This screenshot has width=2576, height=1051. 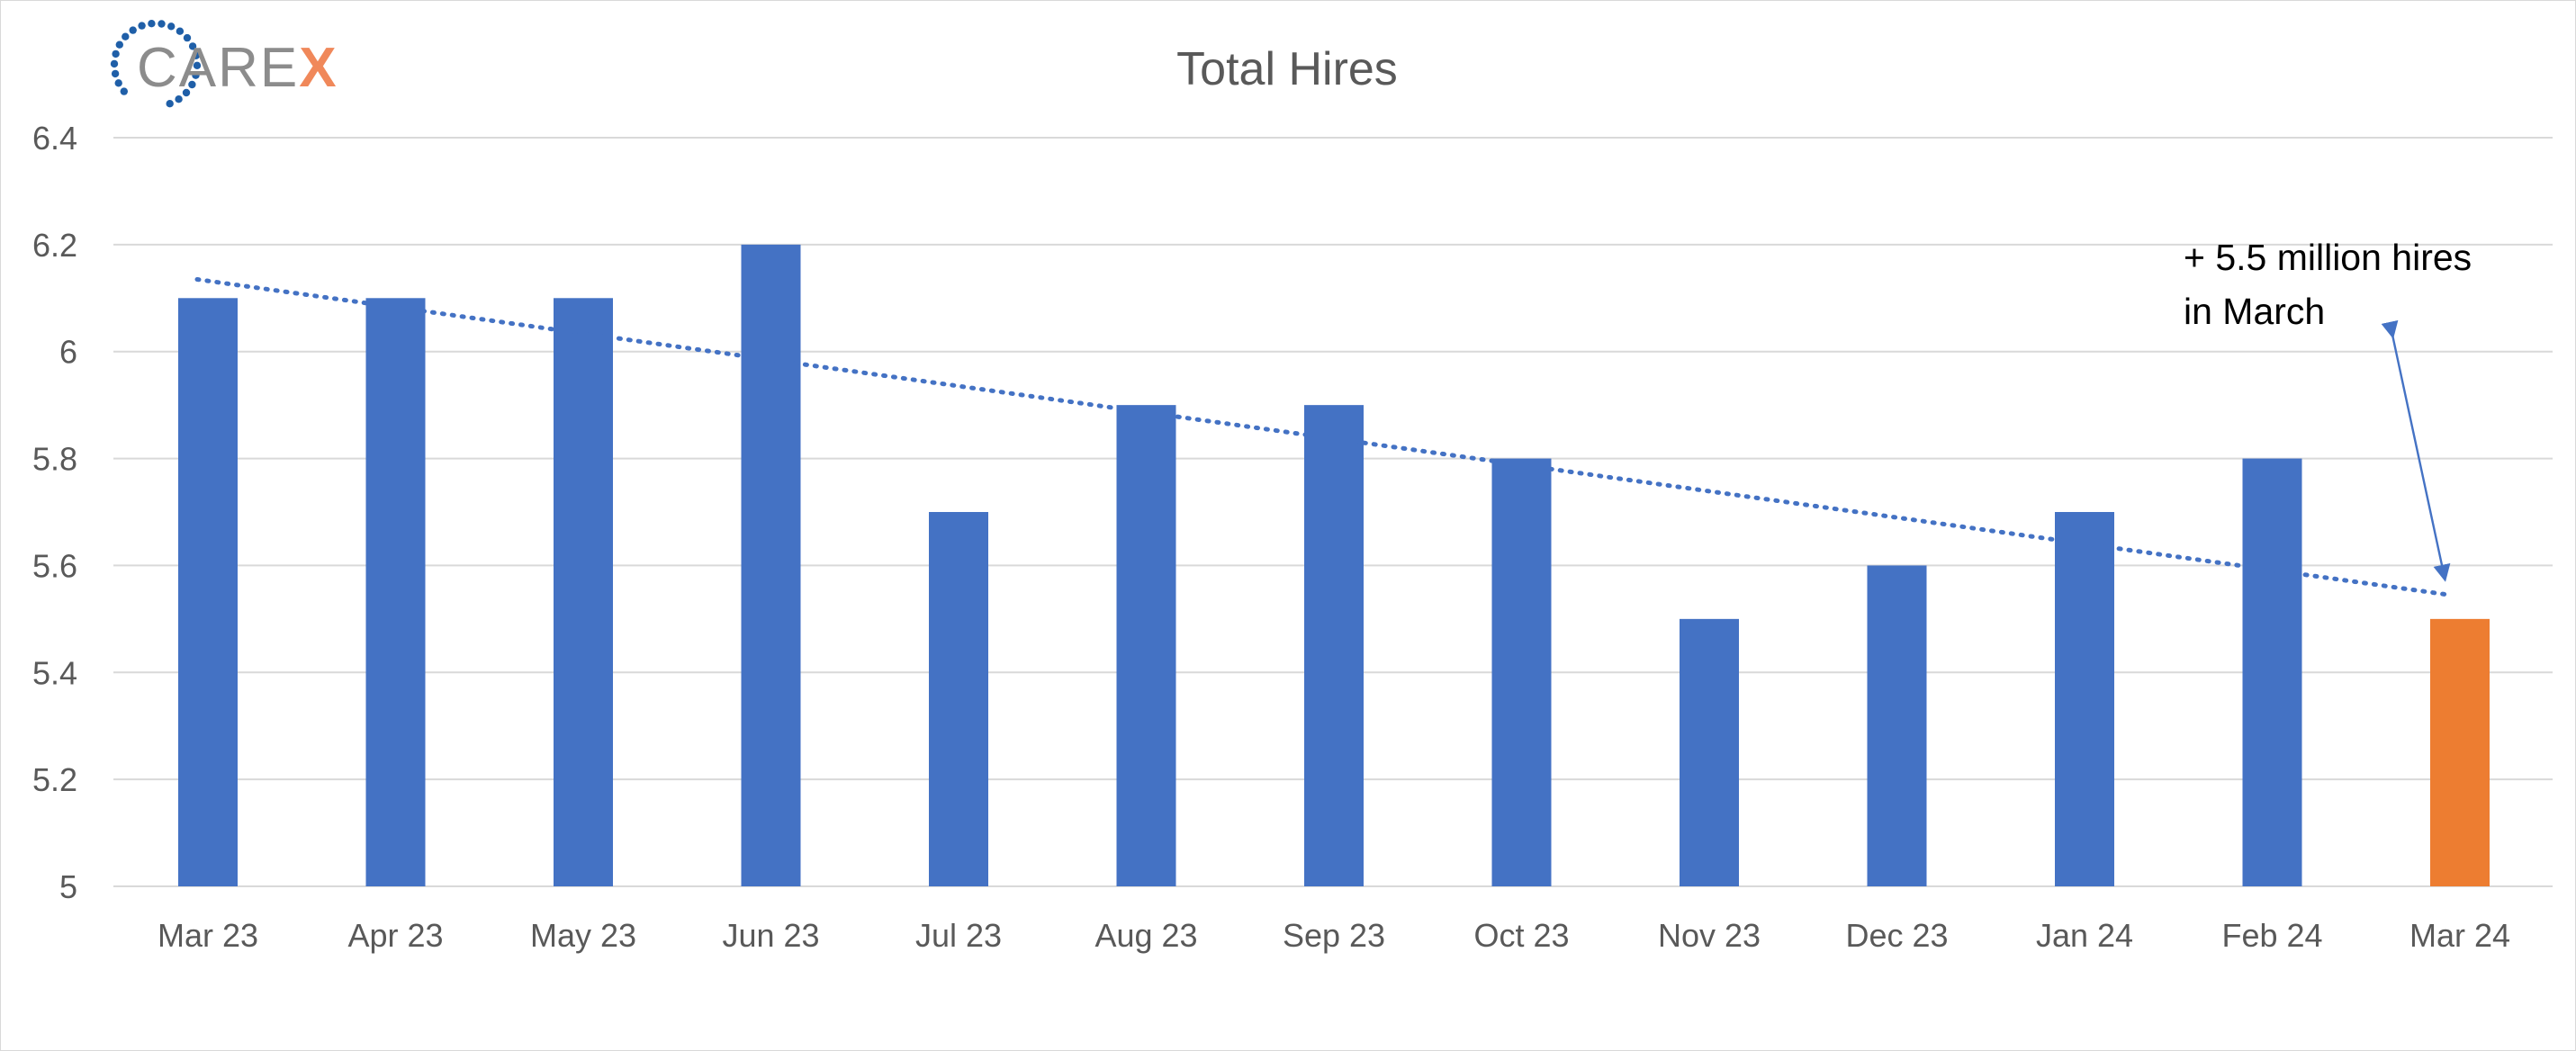 What do you see at coordinates (1145, 935) in the screenshot?
I see `x-tick-label: Aug 23` at bounding box center [1145, 935].